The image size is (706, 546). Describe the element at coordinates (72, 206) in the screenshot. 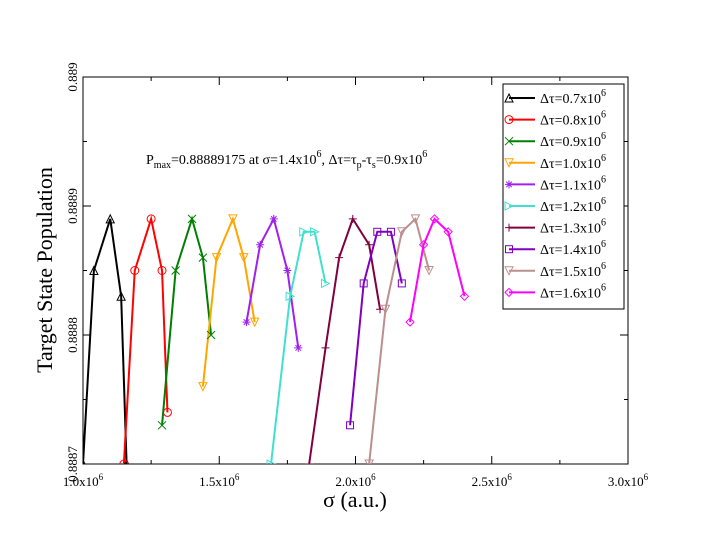

I see `y-tick-label: 0.8889` at that location.